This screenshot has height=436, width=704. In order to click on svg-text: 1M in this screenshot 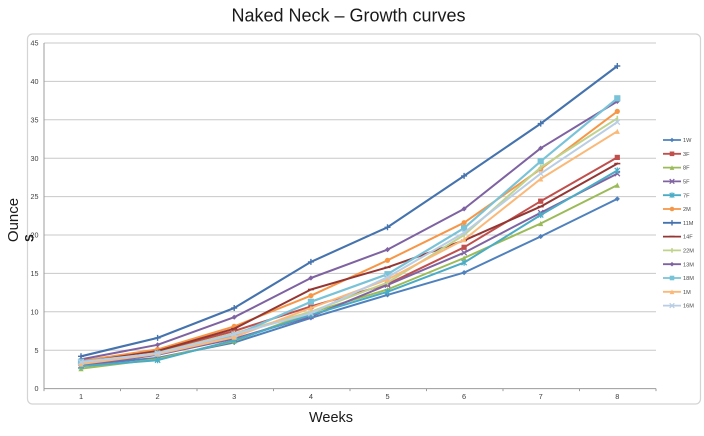, I will do `click(687, 293)`.